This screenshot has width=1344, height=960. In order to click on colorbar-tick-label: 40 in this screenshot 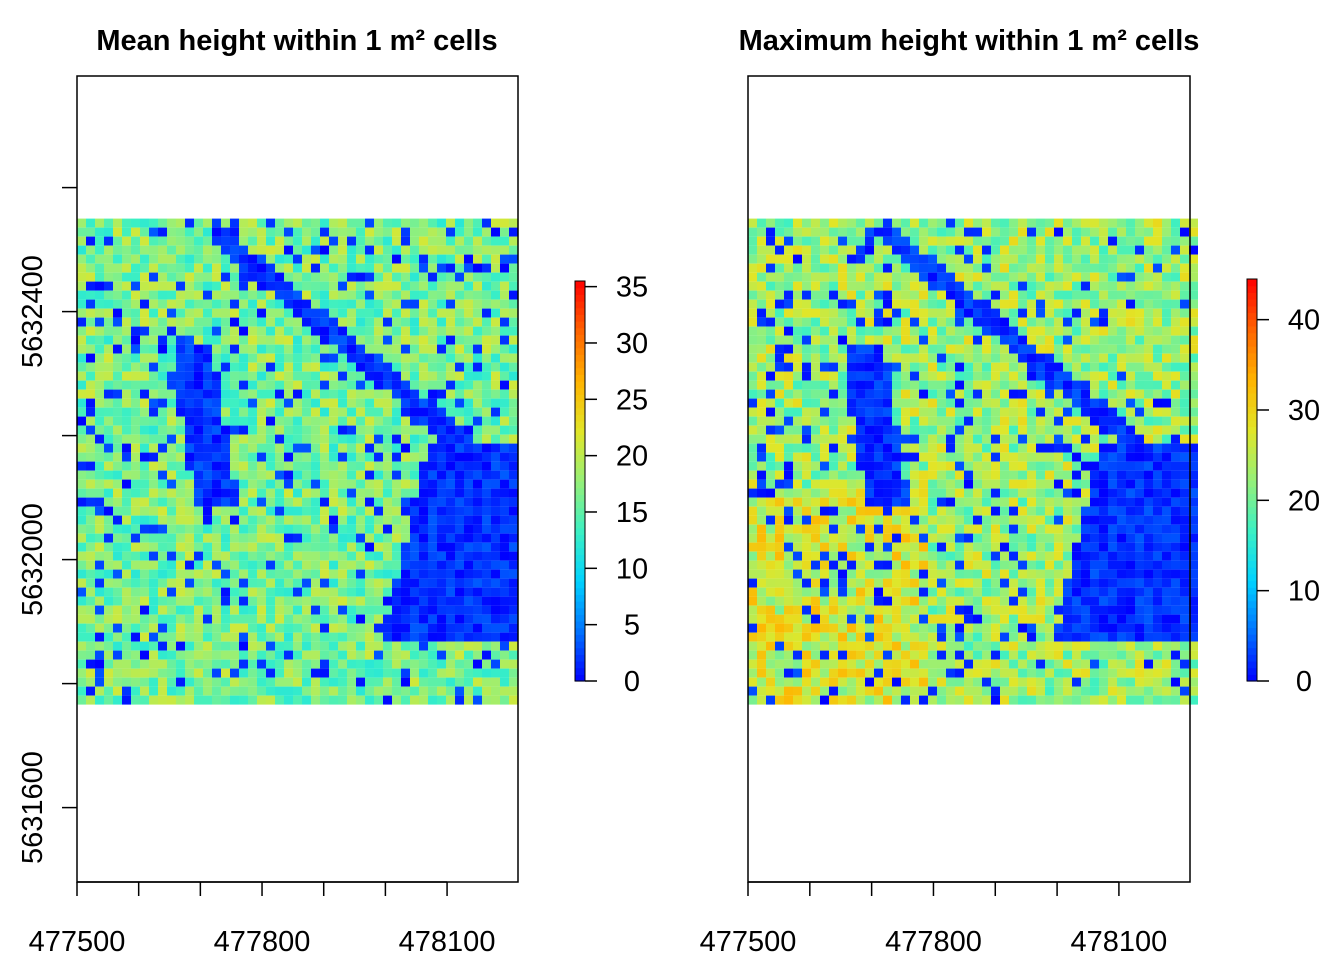, I will do `click(1304, 321)`.